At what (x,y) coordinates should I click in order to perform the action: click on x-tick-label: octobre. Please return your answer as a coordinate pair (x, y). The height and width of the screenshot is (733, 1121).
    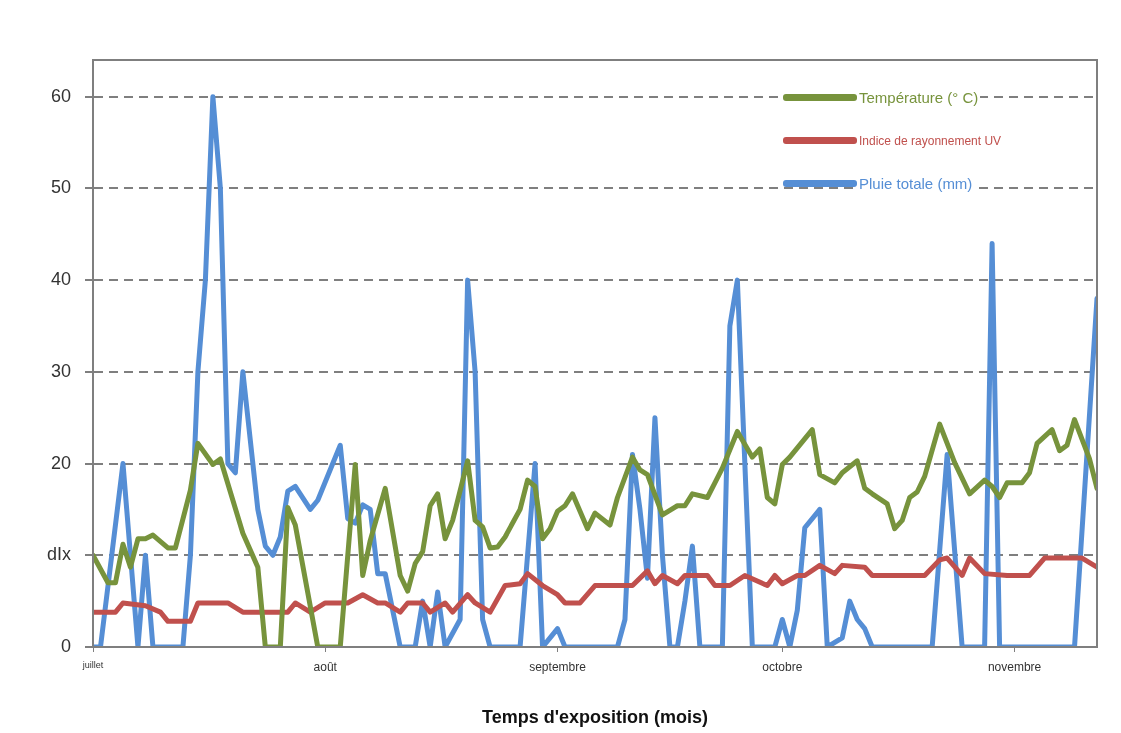
    Looking at the image, I should click on (782, 666).